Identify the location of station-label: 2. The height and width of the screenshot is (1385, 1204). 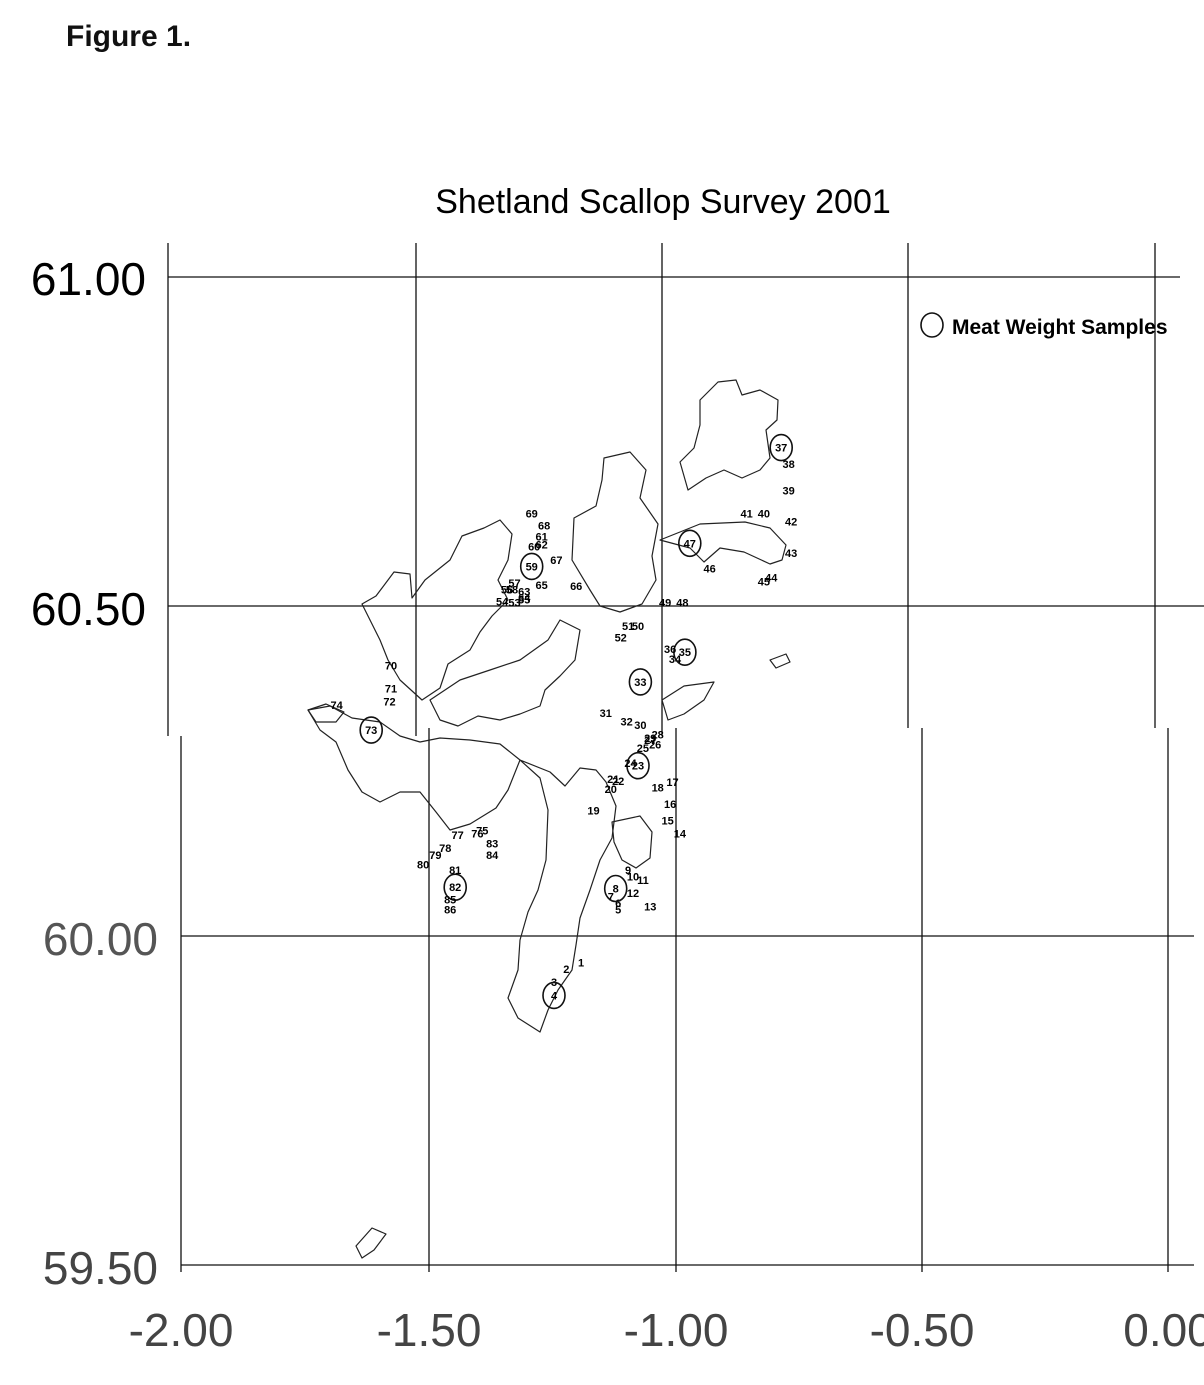
(566, 970).